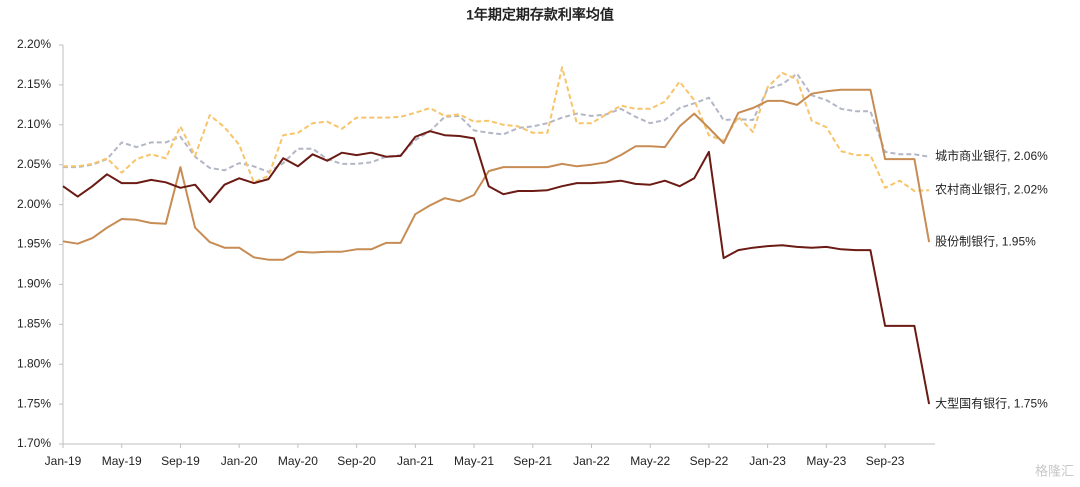  Describe the element at coordinates (991, 155) in the screenshot. I see `series-label: 城市商业银行, 2.06%` at that location.